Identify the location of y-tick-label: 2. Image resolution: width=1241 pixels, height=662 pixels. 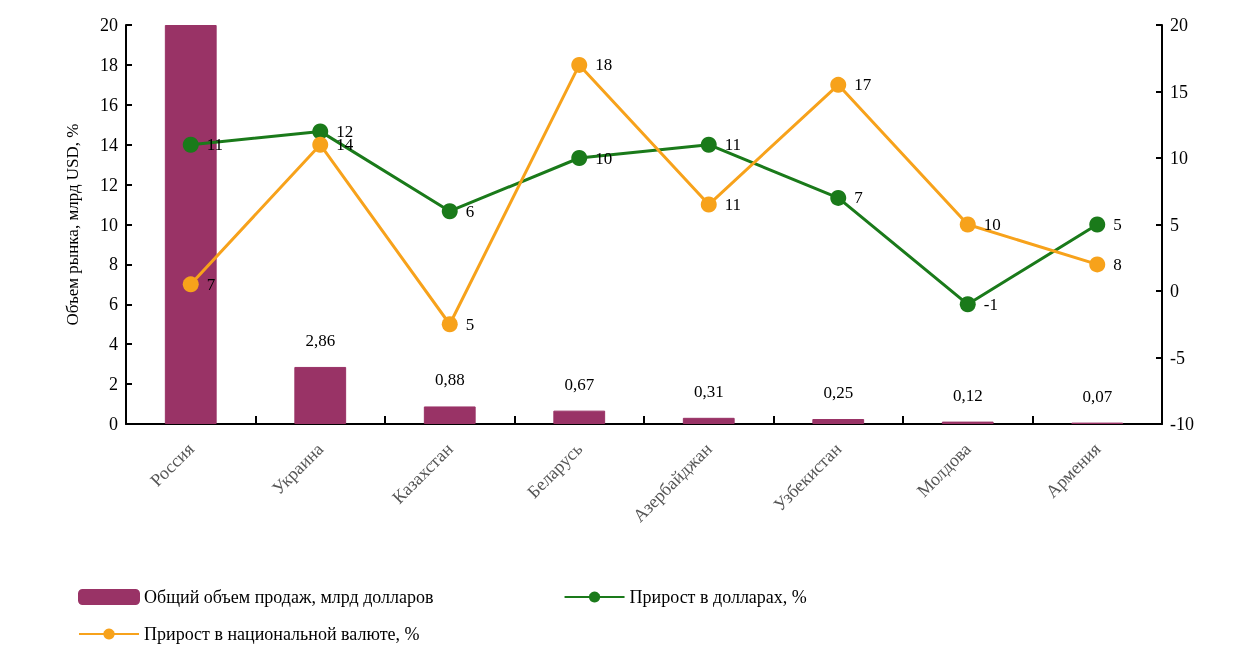
(113, 384).